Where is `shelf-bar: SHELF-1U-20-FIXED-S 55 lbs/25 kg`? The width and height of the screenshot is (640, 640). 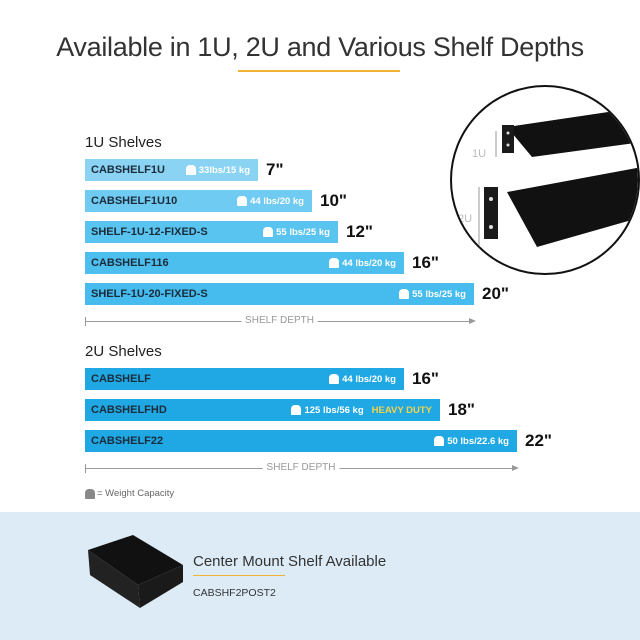 shelf-bar: SHELF-1U-20-FIXED-S 55 lbs/25 kg is located at coordinates (279, 294).